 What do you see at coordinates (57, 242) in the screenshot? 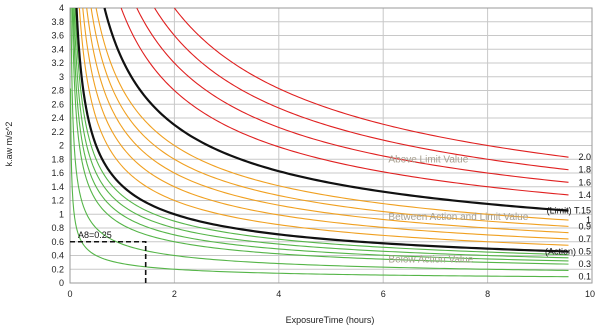
I see `y-tick-label: 0.6` at bounding box center [57, 242].